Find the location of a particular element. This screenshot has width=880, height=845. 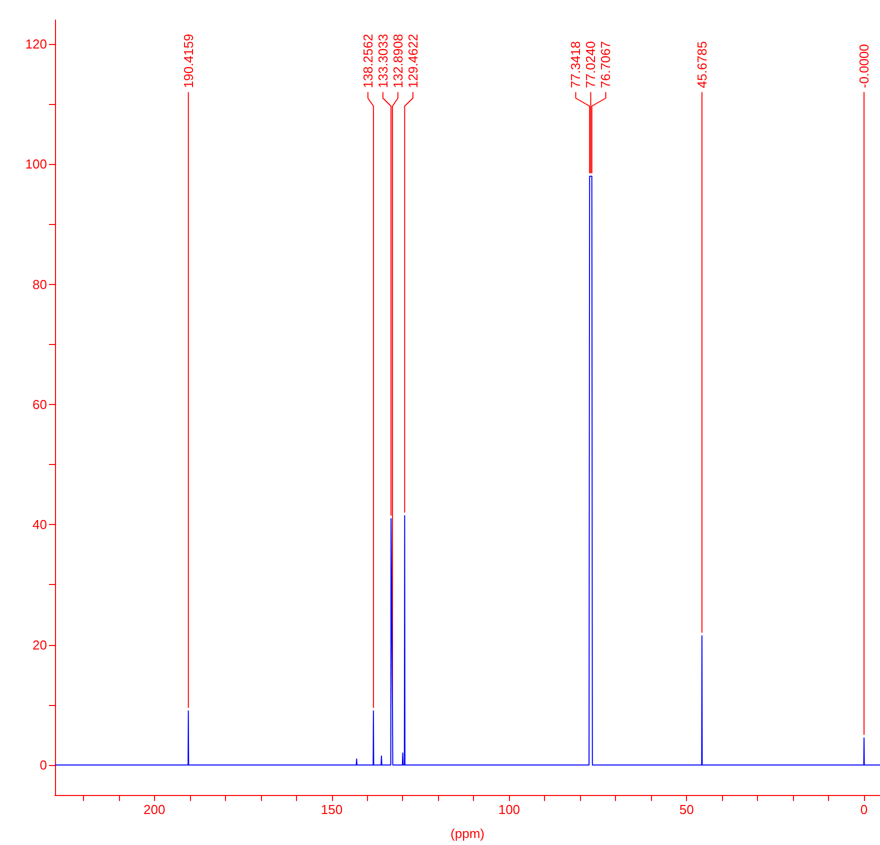

y-tick-label: 40 is located at coordinates (39, 524).